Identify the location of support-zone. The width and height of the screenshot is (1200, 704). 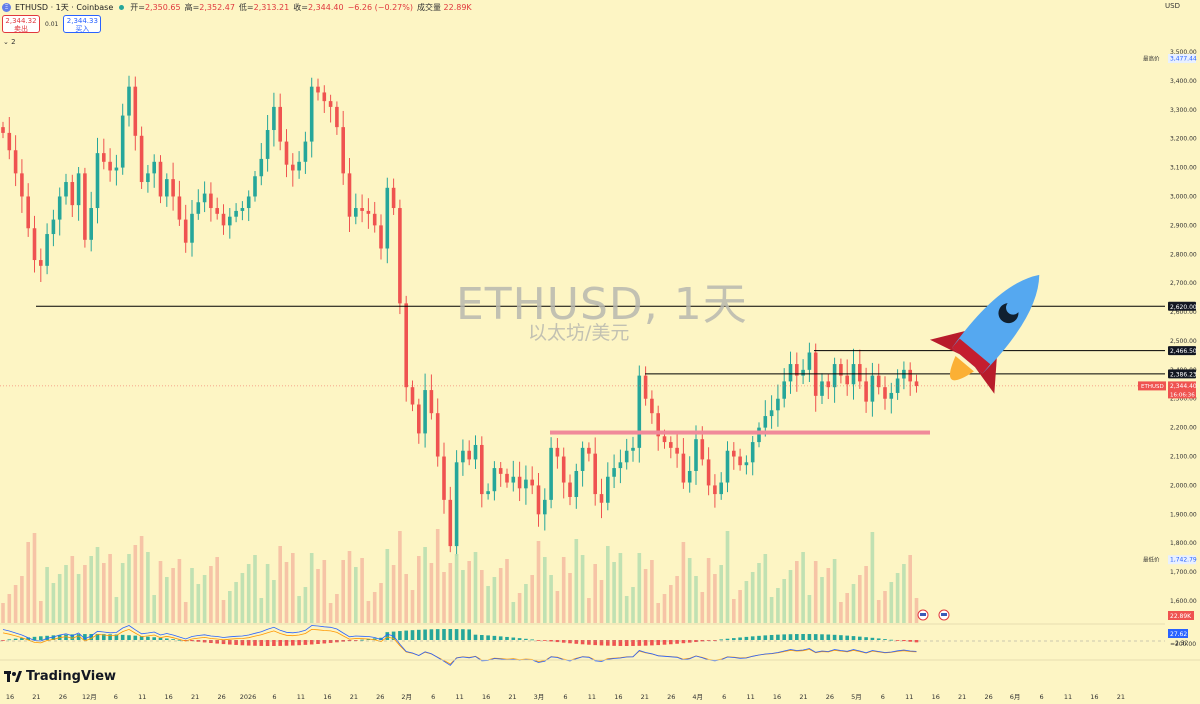
(740, 432).